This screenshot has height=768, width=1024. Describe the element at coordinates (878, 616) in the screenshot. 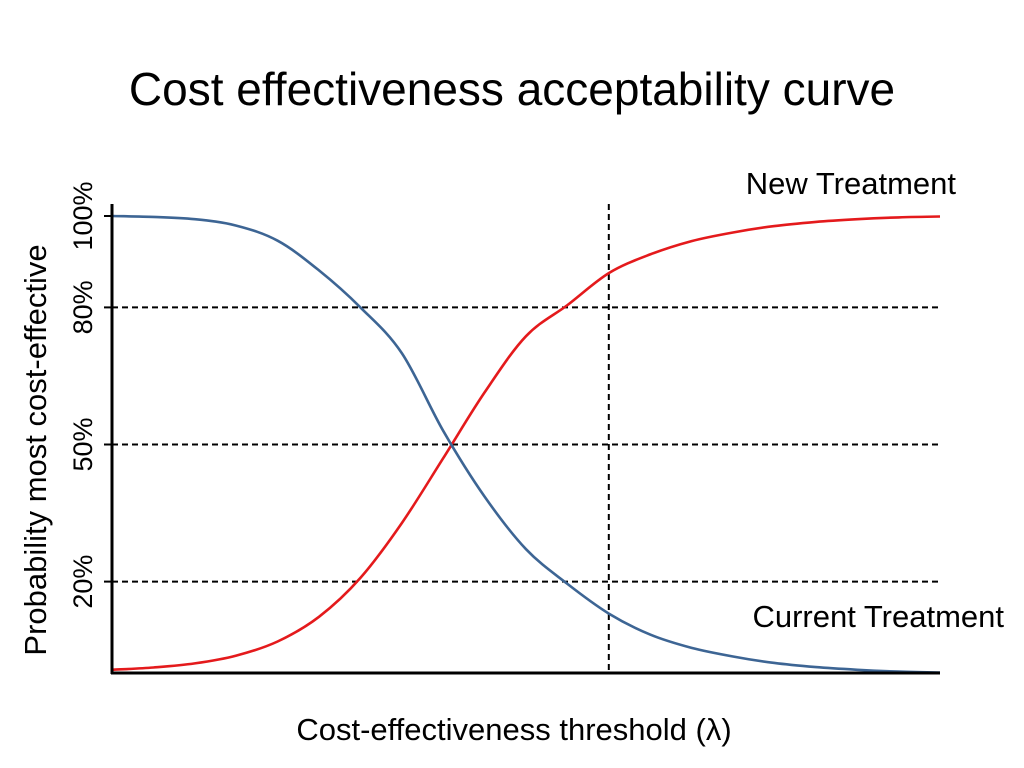

I see `series-label-current-treatment: Current Treatment` at that location.